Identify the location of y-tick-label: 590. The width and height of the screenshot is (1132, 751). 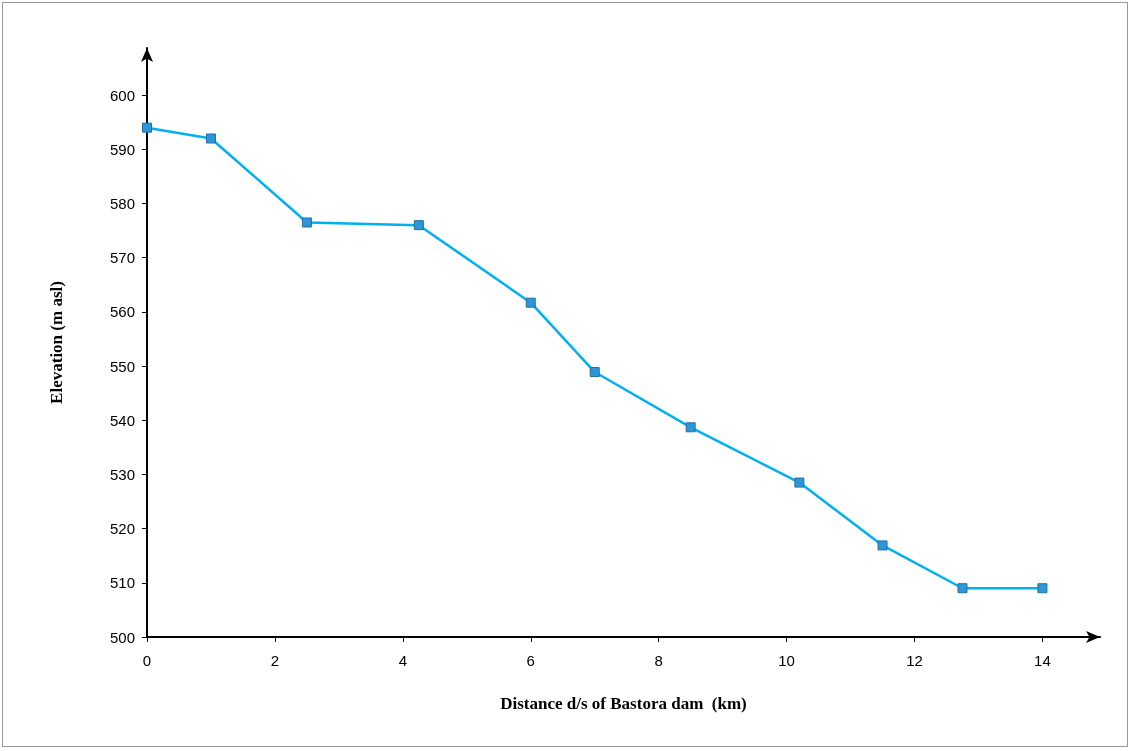
(122, 149).